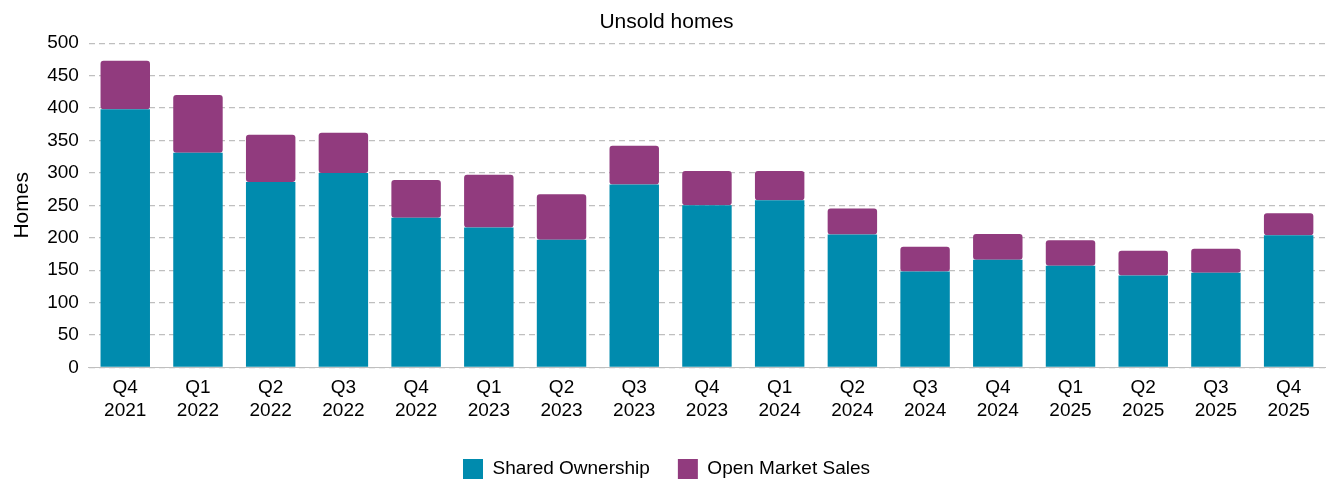  I want to click on legend-label: Open Market Sales, so click(789, 468).